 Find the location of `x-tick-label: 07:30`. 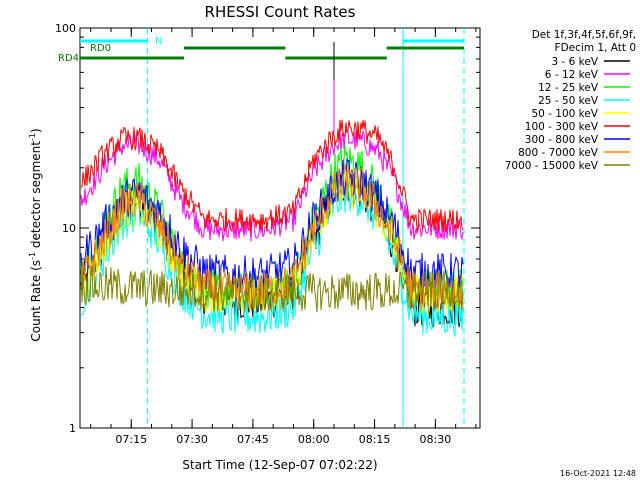

x-tick-label: 07:30 is located at coordinates (192, 439).